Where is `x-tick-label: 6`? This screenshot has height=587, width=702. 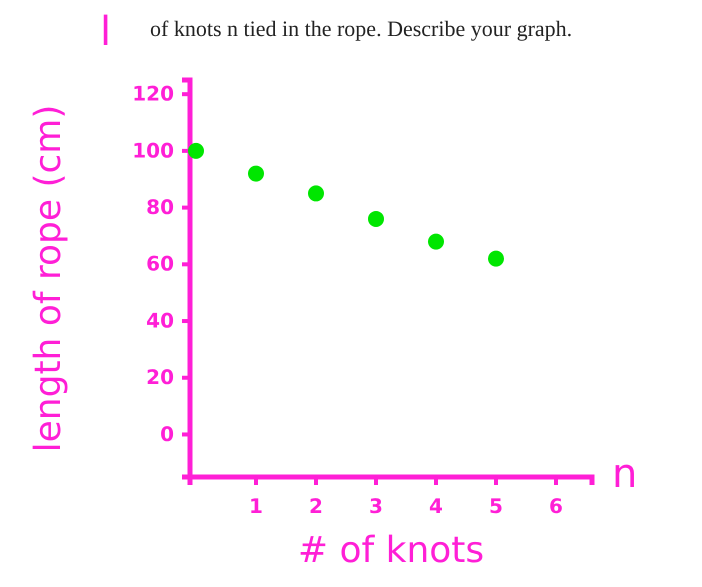 x-tick-label: 6 is located at coordinates (556, 506).